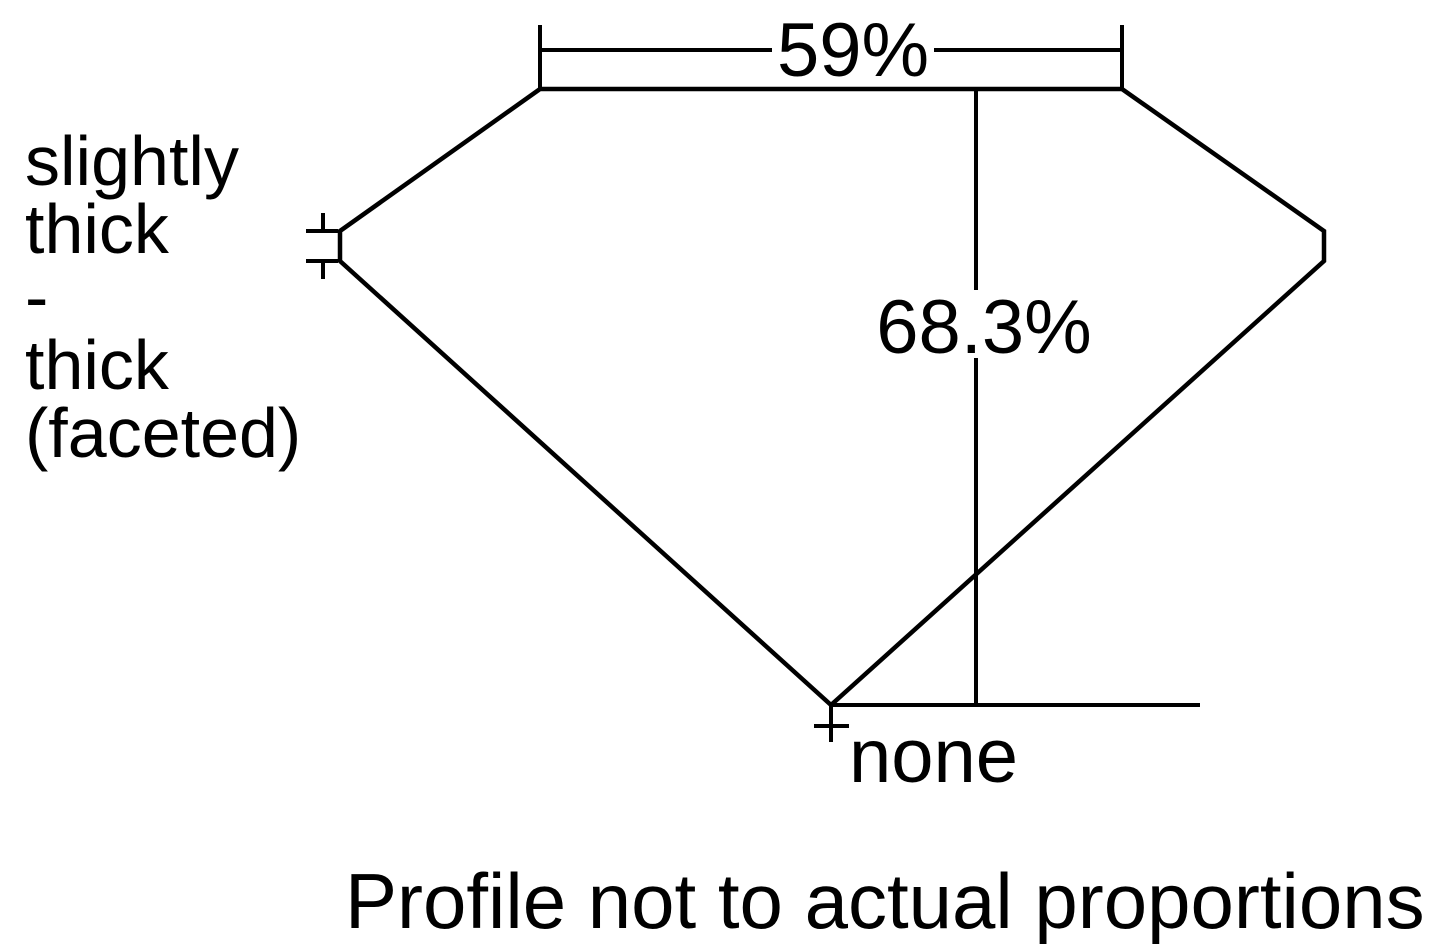 The image size is (1445, 951). I want to click on culet-cross-icon, so click(831, 723).